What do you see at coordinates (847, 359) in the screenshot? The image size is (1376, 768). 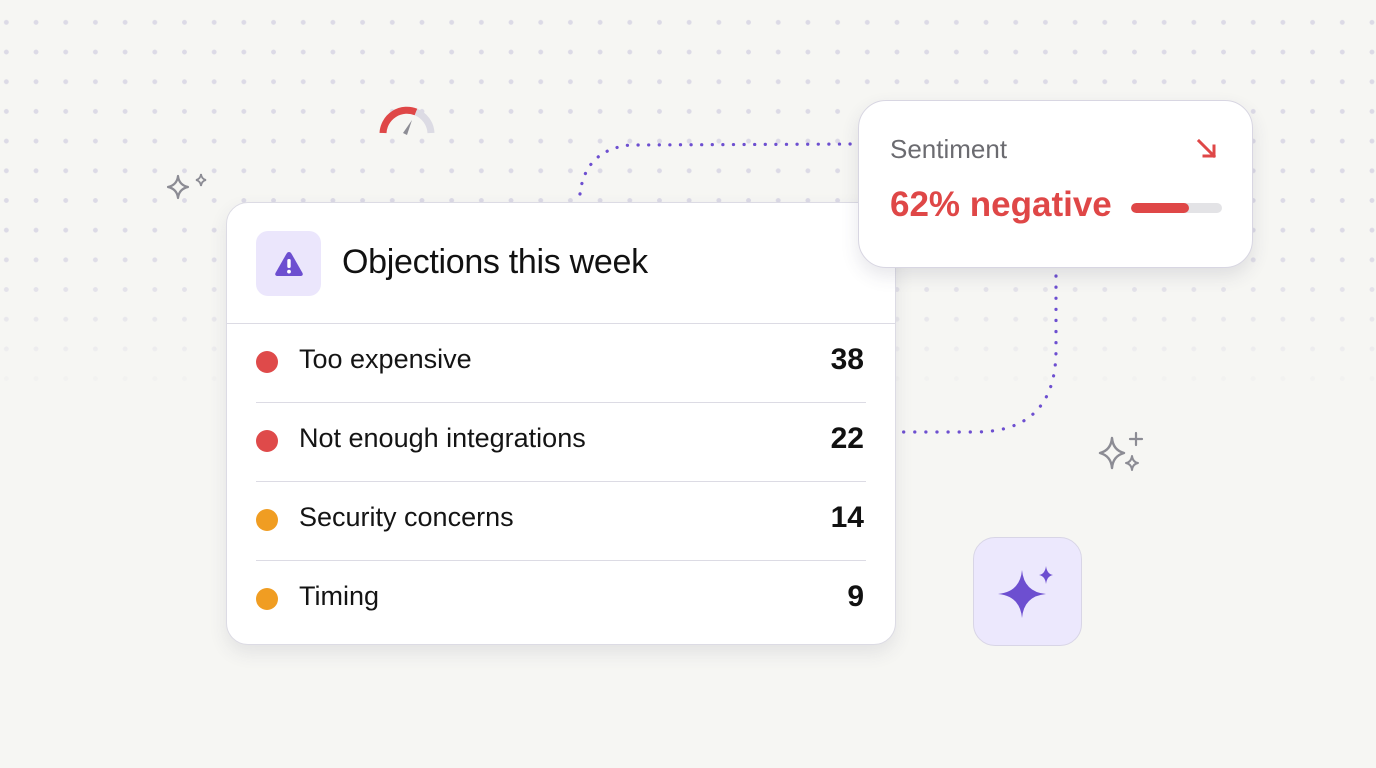 I see `objection-count: 38` at bounding box center [847, 359].